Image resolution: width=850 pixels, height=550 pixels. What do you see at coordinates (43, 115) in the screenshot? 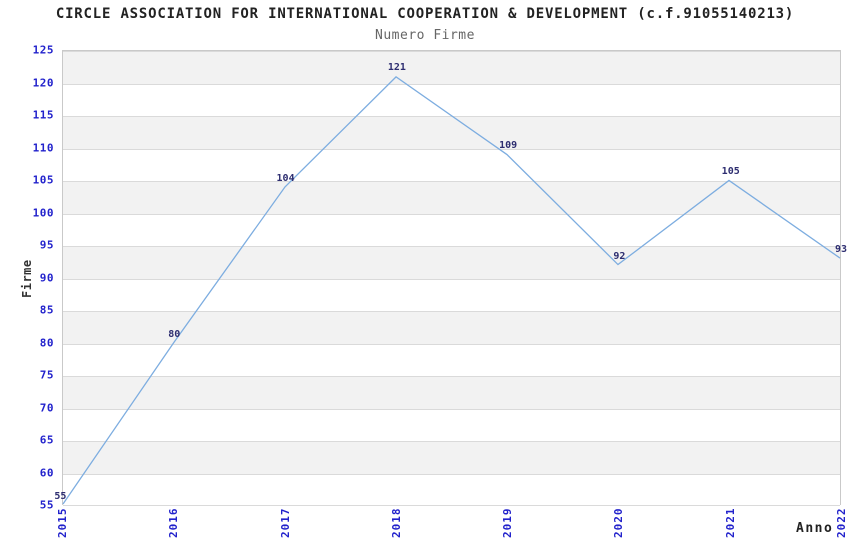
I see `y-tick-label: 115` at bounding box center [43, 115].